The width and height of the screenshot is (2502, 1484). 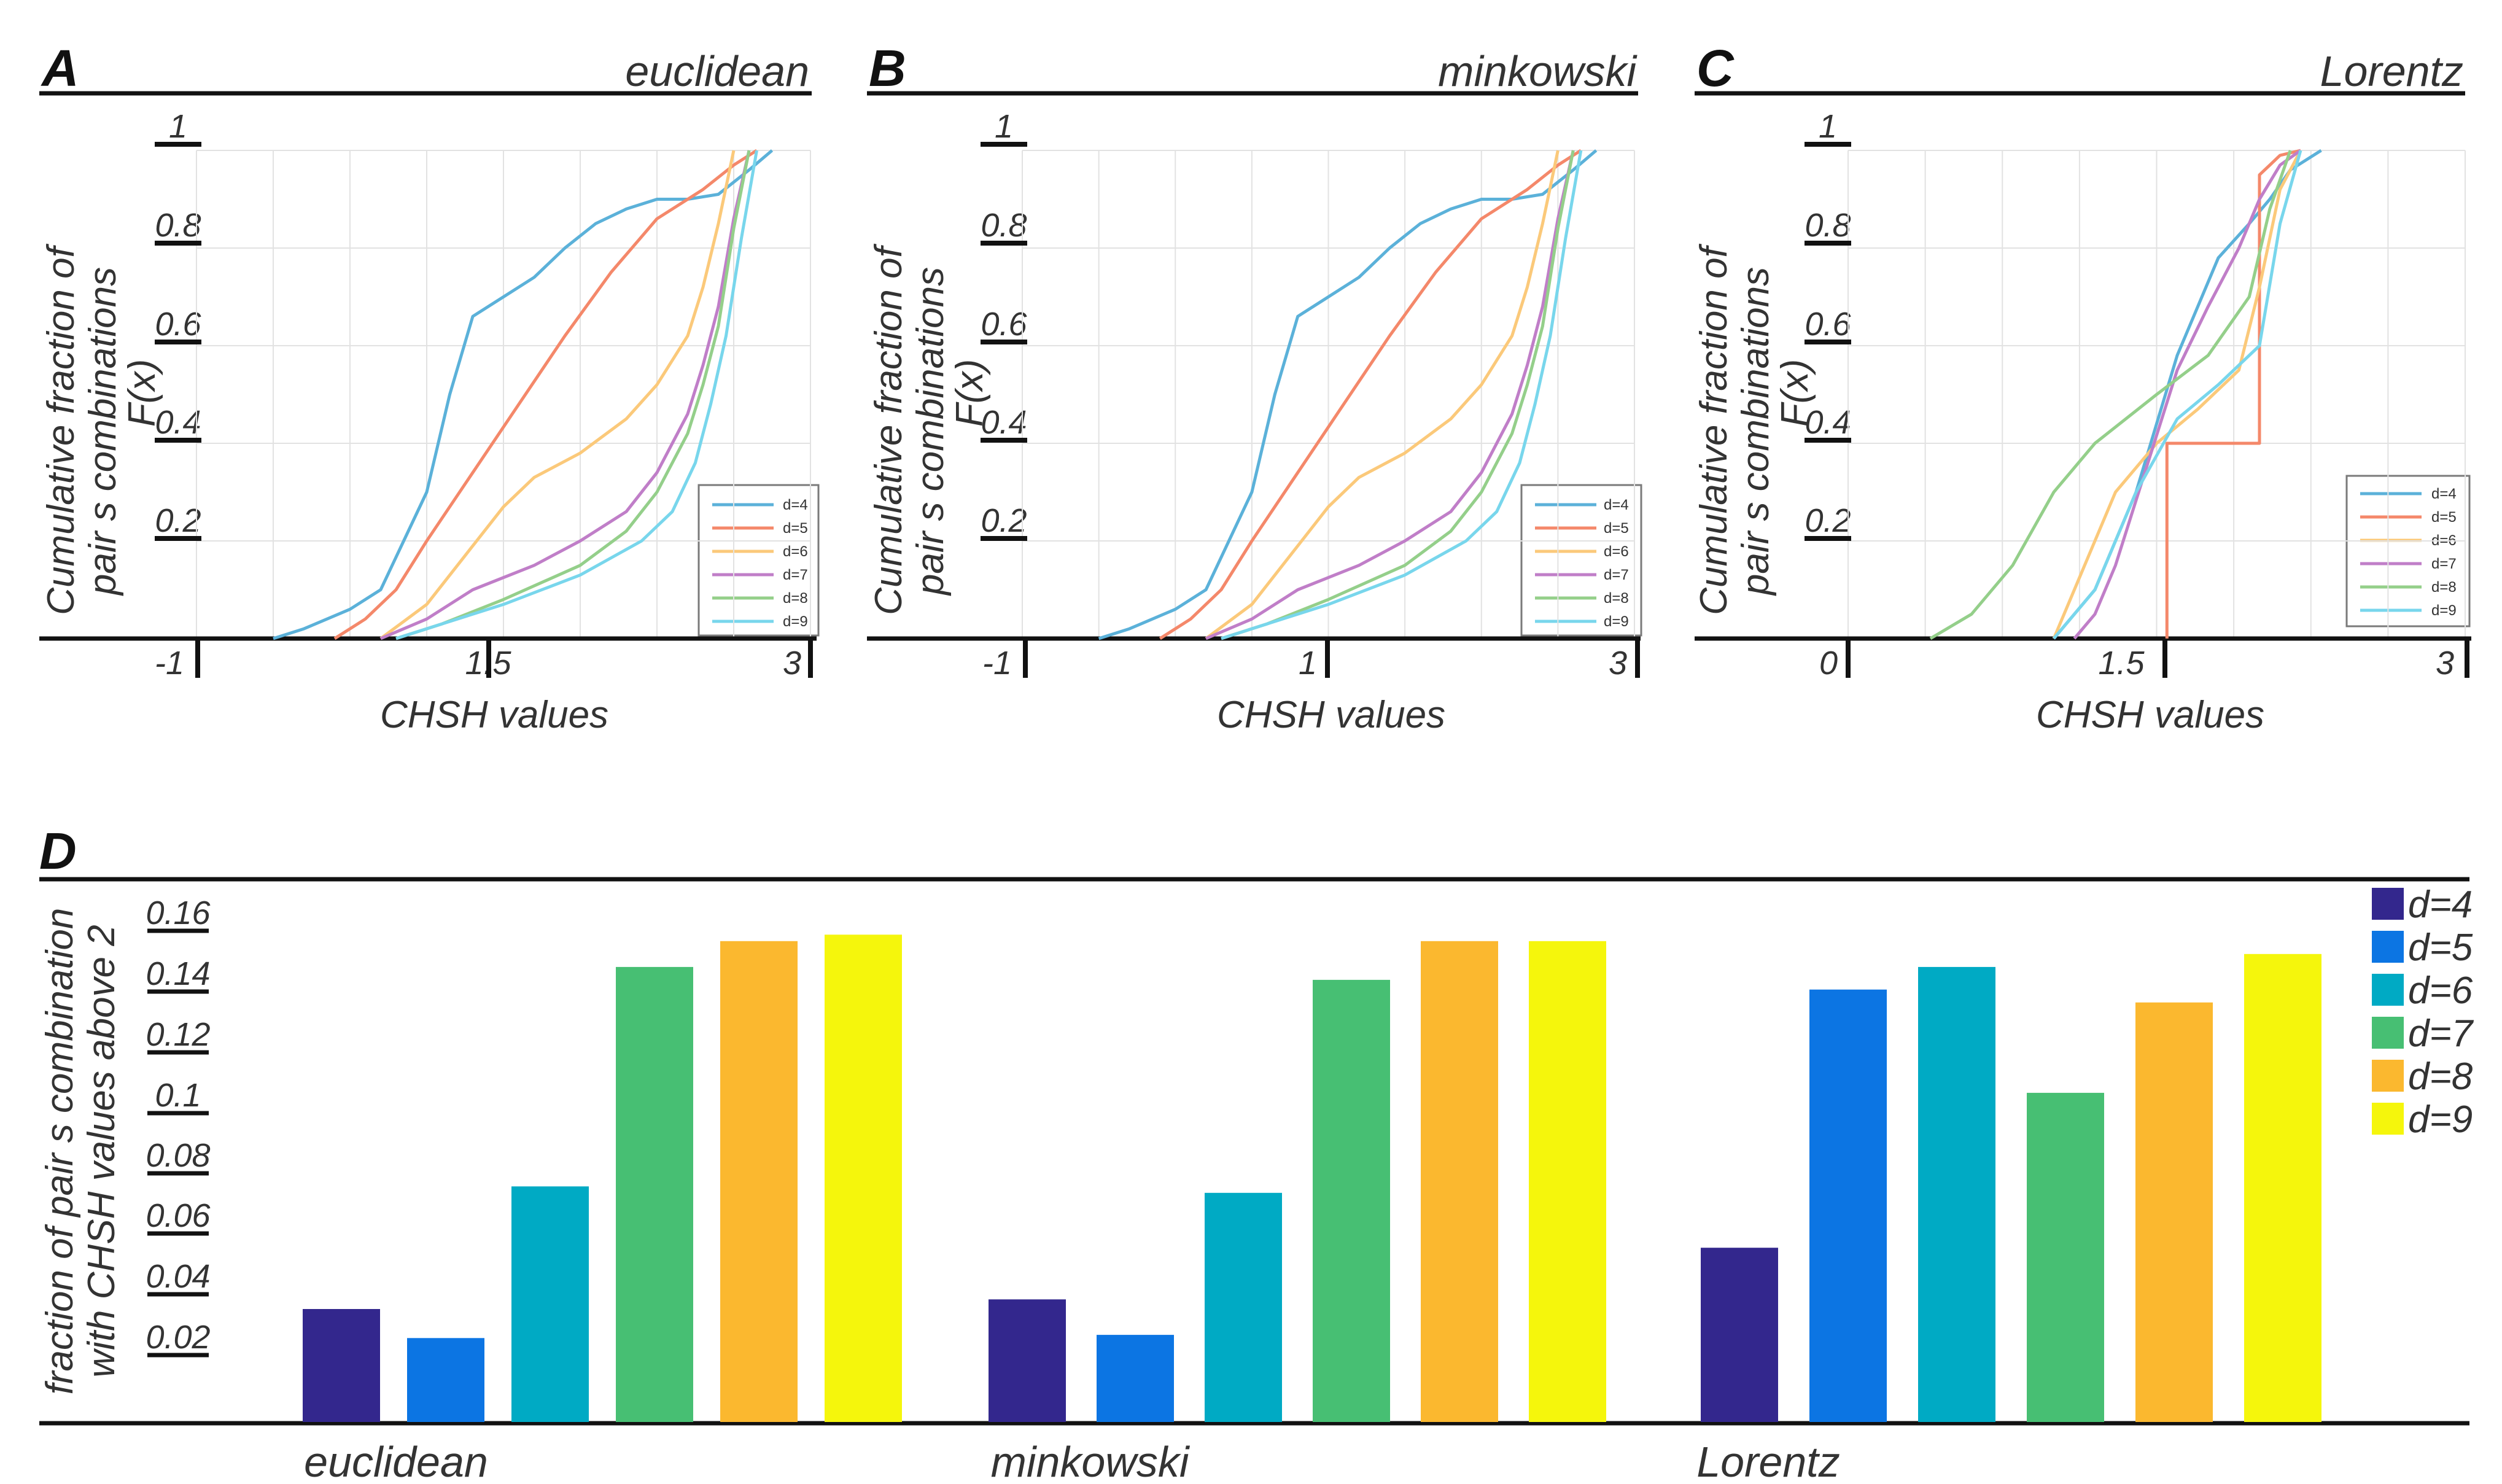 I want to click on panel-b-ylabel-line1: Cumulative fraction of, so click(x=889, y=429).